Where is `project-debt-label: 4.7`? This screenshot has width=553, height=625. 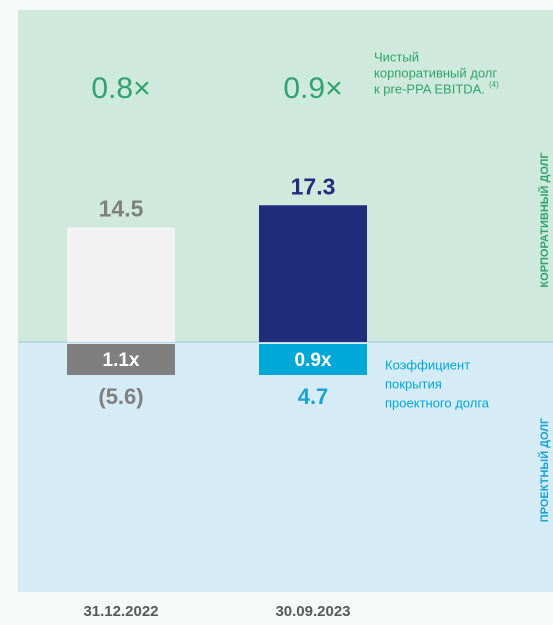 project-debt-label: 4.7 is located at coordinates (313, 396).